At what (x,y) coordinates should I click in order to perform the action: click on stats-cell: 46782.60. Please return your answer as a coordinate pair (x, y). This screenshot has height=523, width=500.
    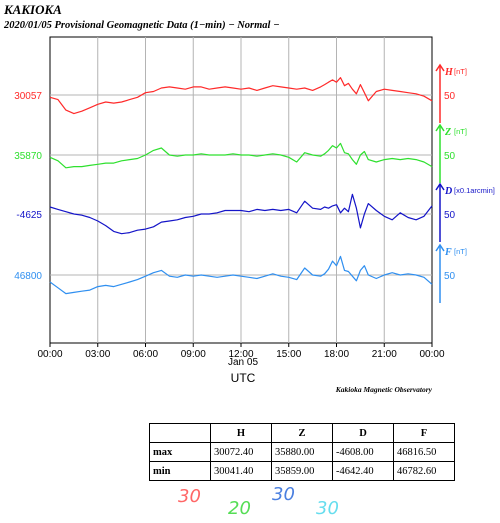
    Looking at the image, I should click on (424, 471).